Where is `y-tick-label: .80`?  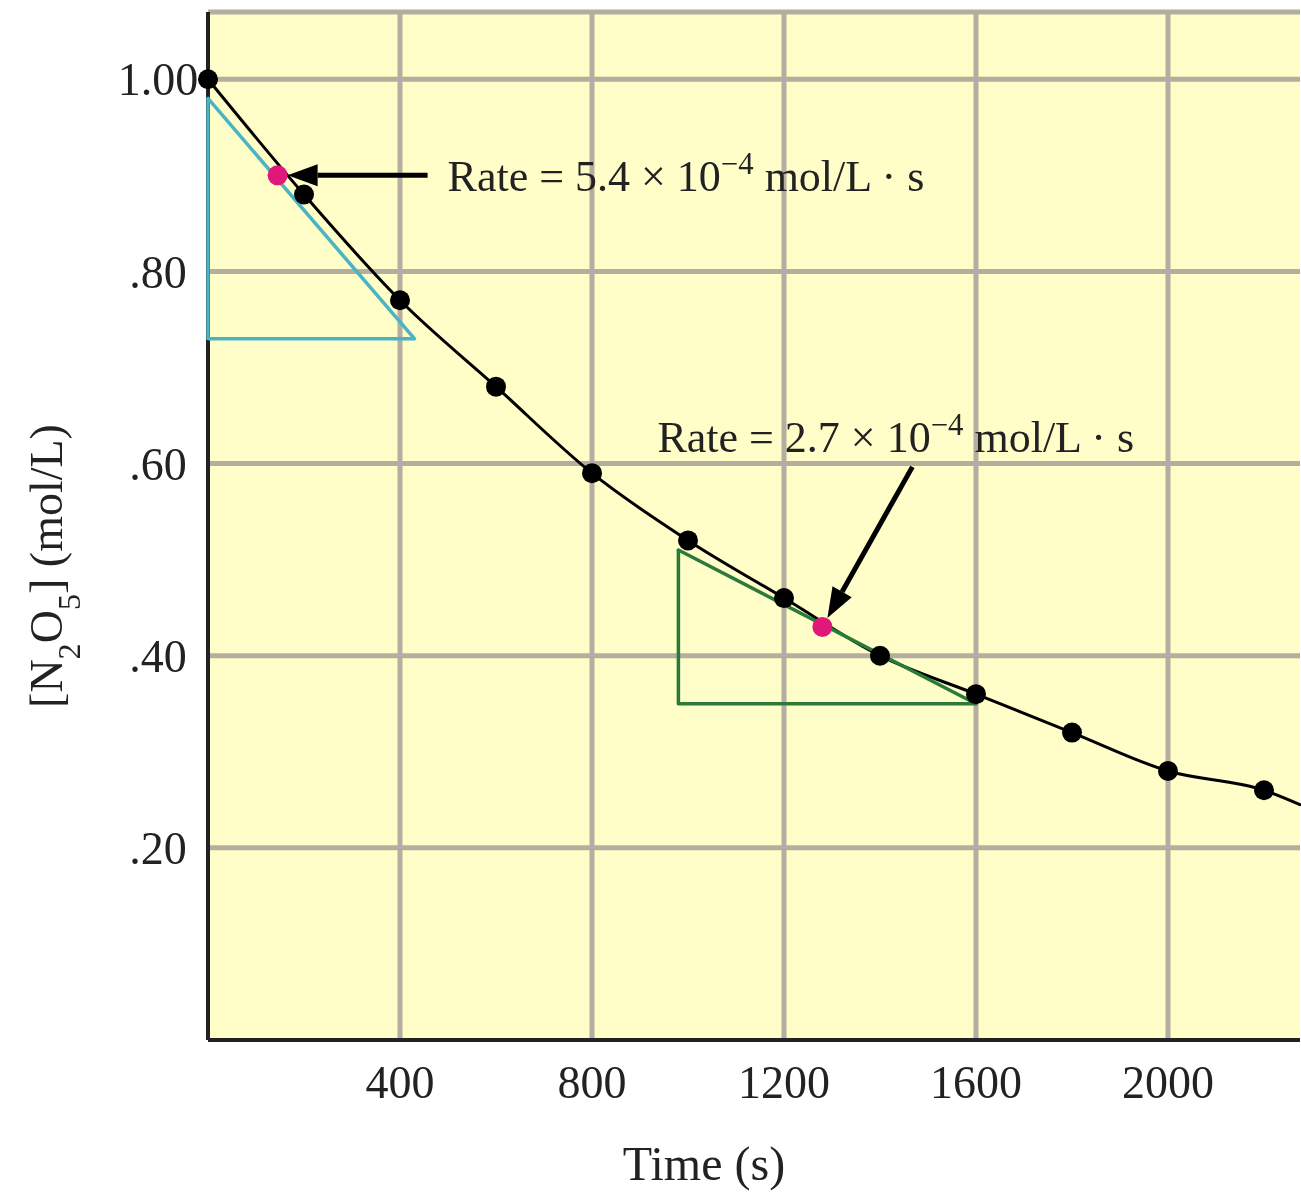
y-tick-label: .80 is located at coordinates (158, 272).